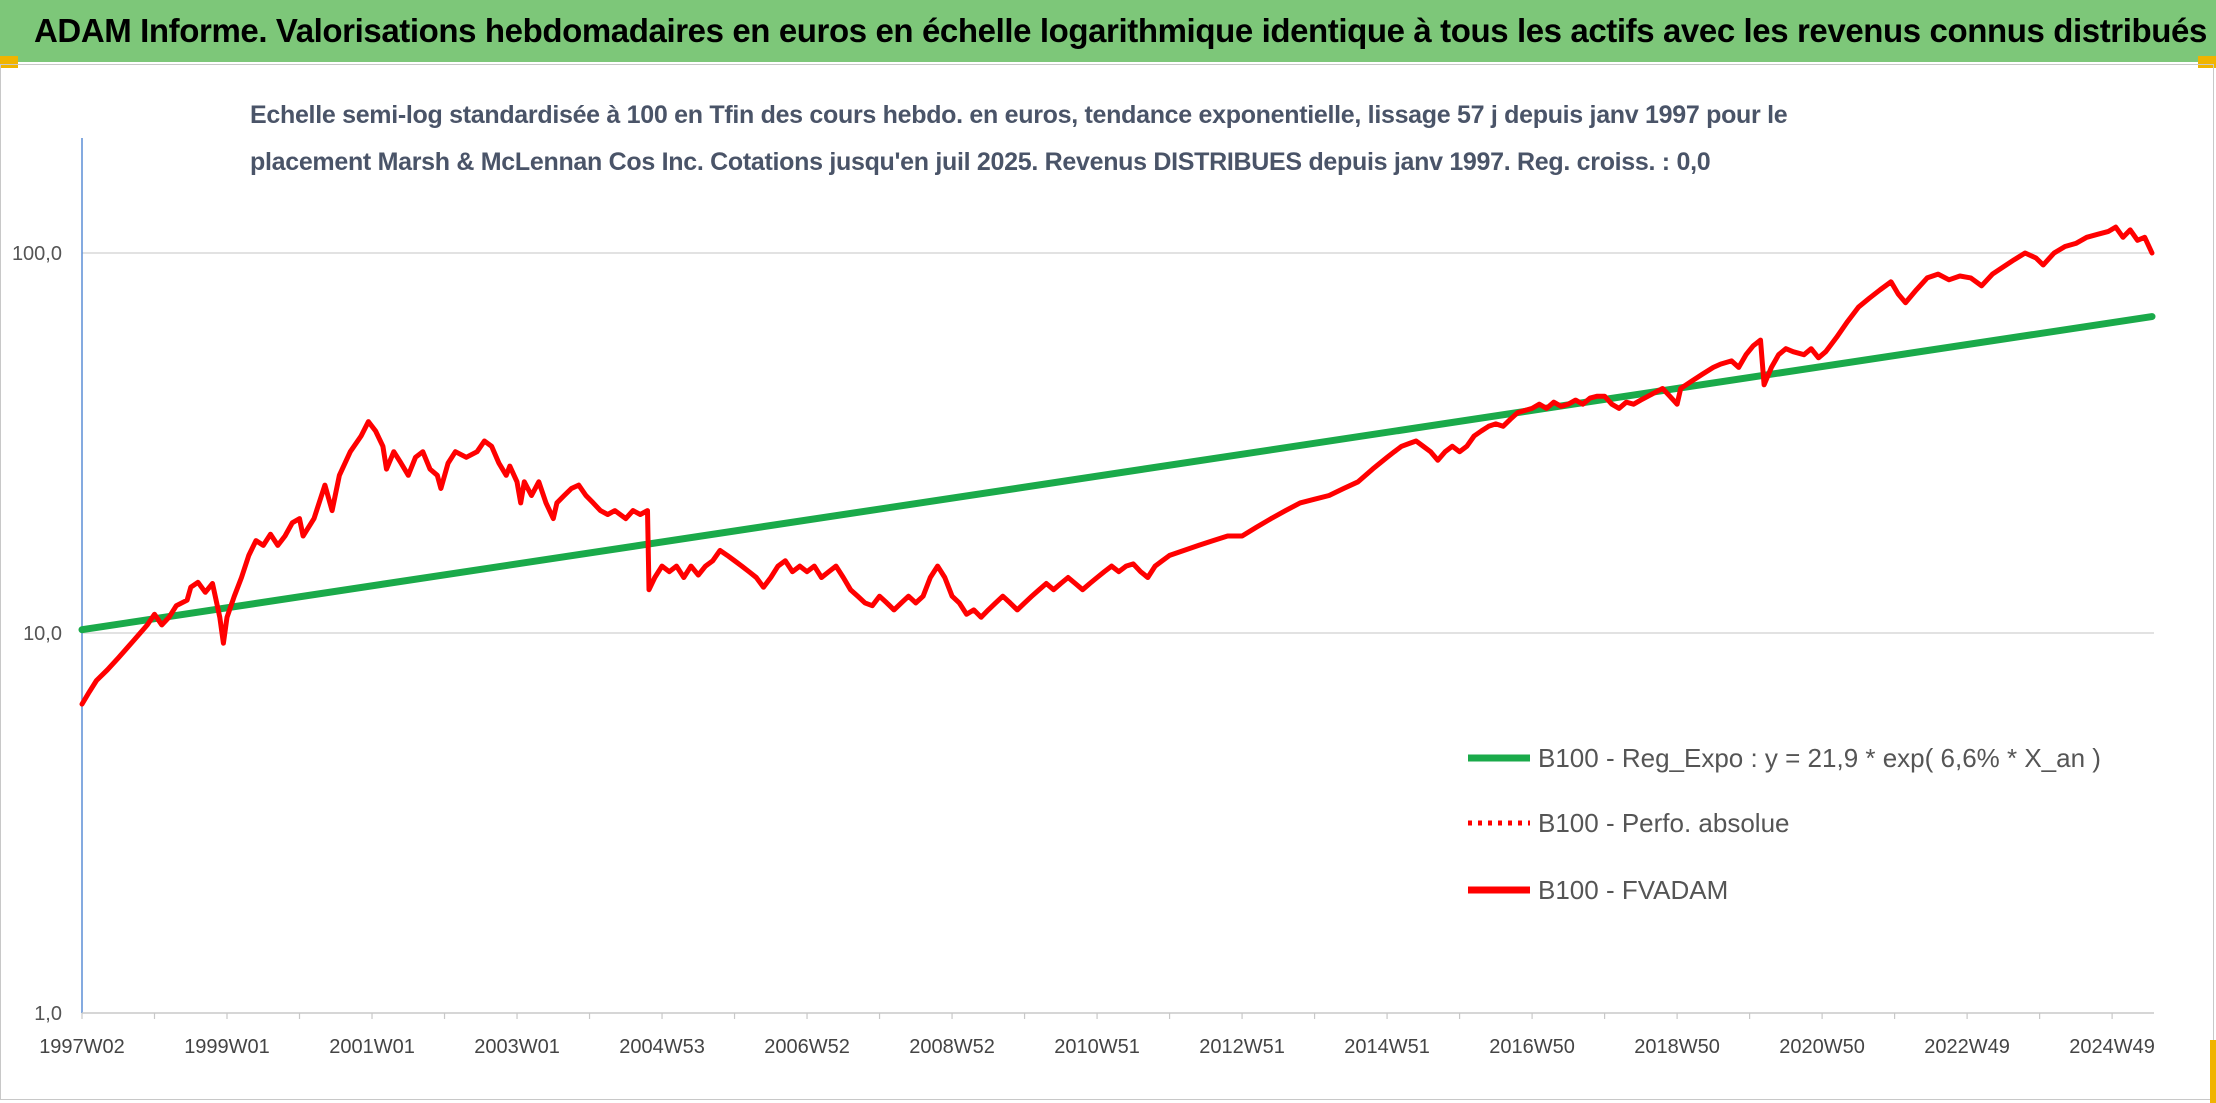 Image resolution: width=2216 pixels, height=1103 pixels. Describe the element at coordinates (1677, 1047) in the screenshot. I see `x-tick-label-11: 2018W50` at that location.